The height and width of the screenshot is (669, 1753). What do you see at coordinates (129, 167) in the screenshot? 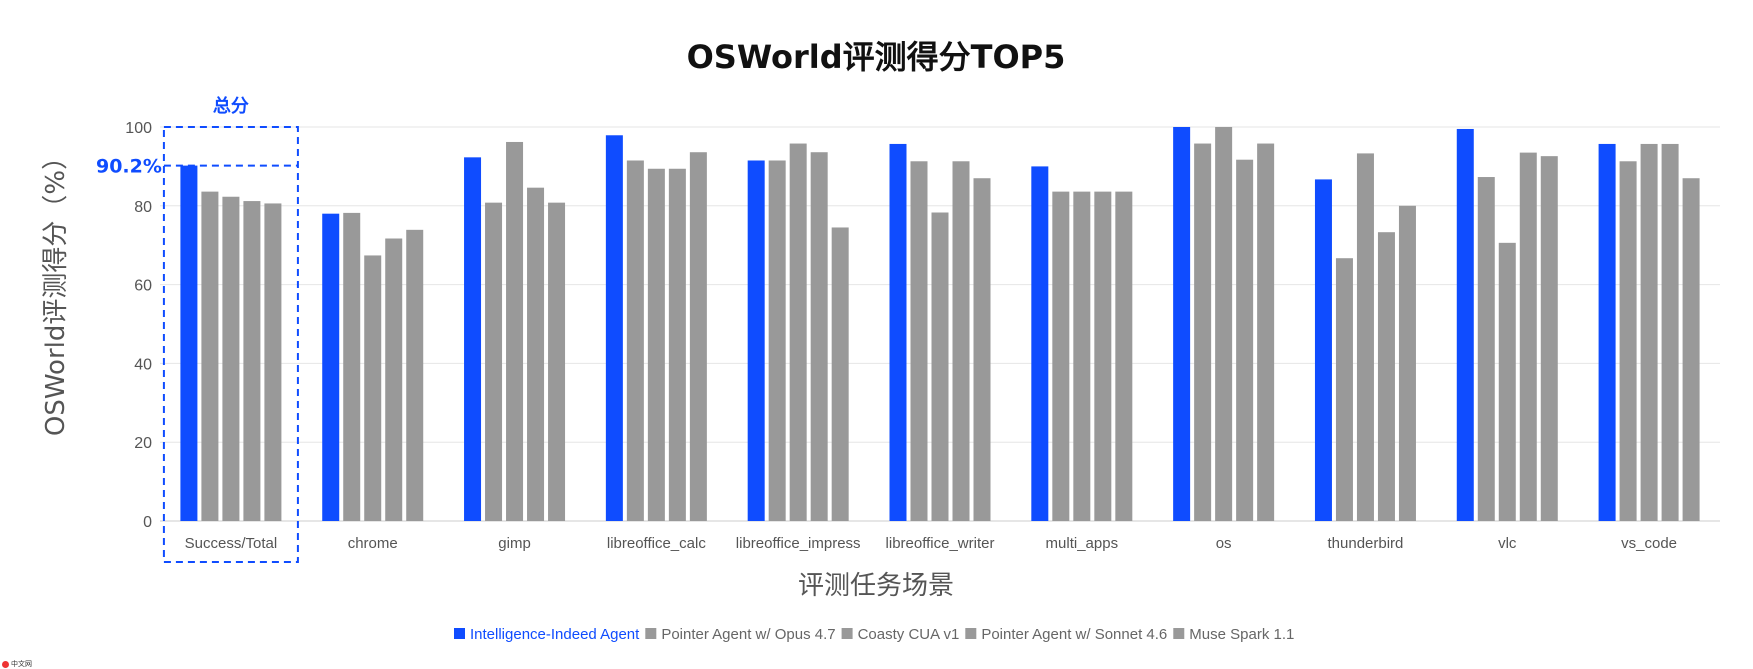
I see `total-score-value: 90.2%` at bounding box center [129, 167].